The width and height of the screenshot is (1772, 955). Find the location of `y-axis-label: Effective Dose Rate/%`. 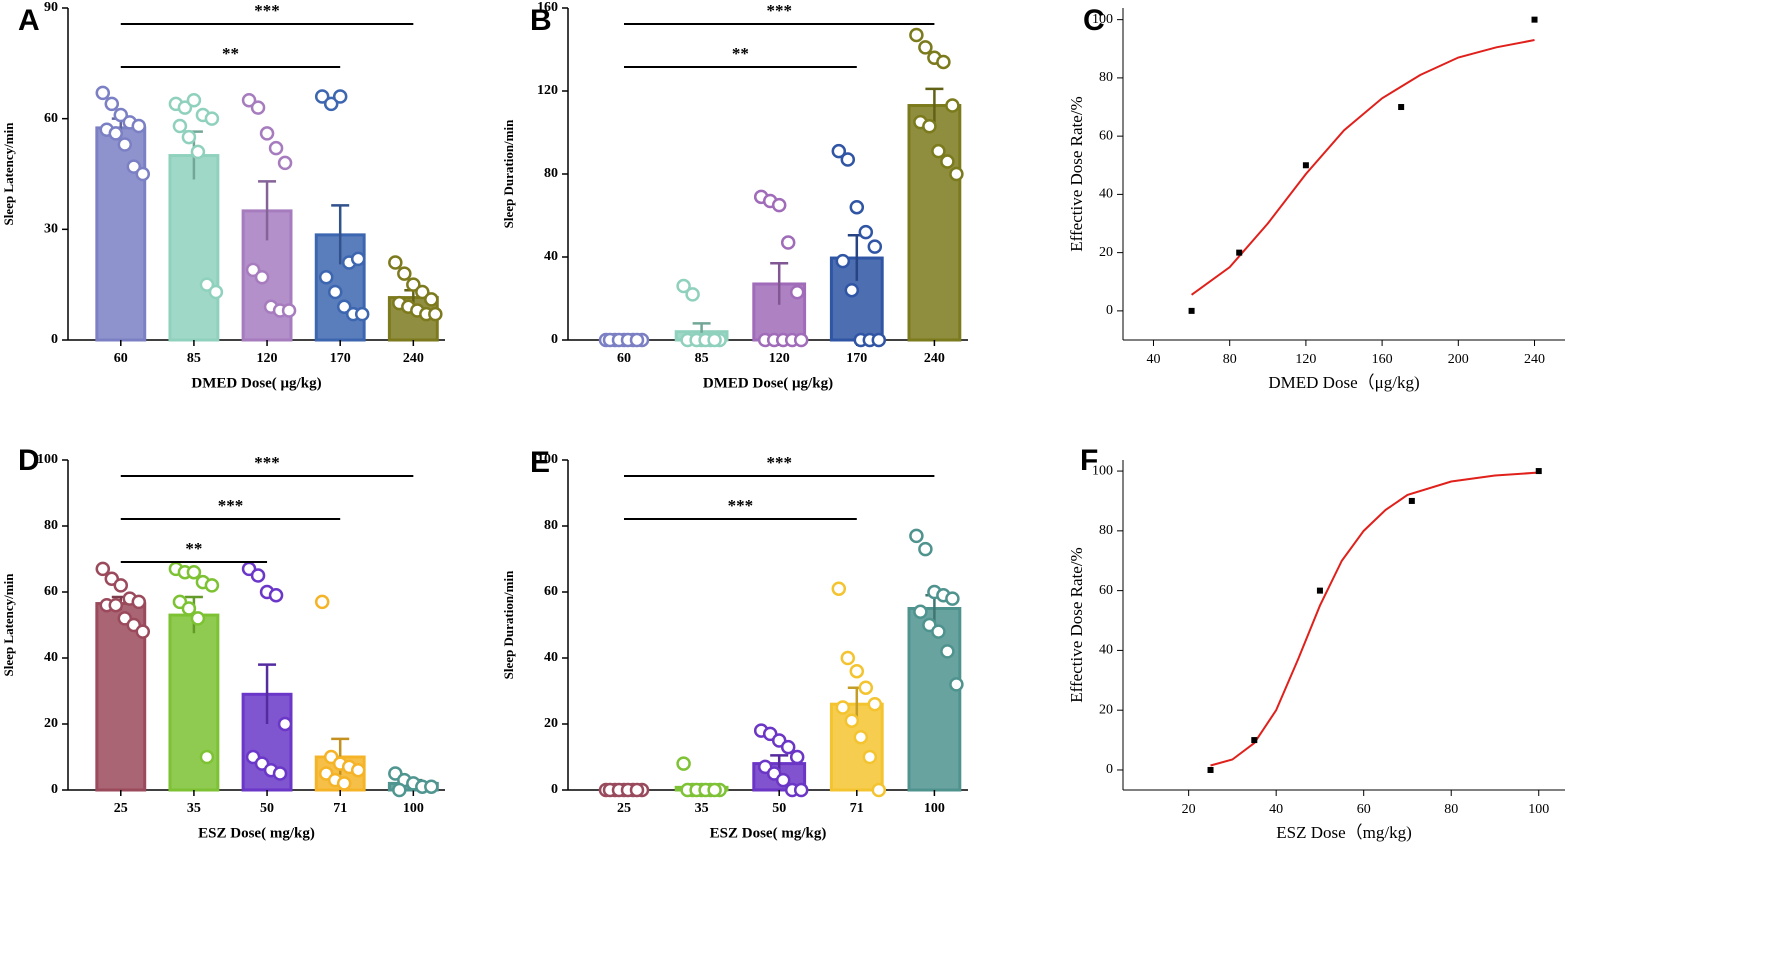

y-axis-label: Effective Dose Rate/% is located at coordinates (1076, 173).